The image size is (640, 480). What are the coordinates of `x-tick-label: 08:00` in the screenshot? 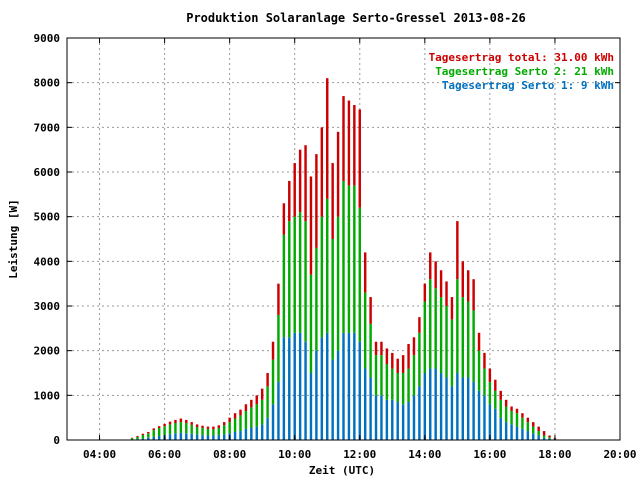 It's located at (229, 454).